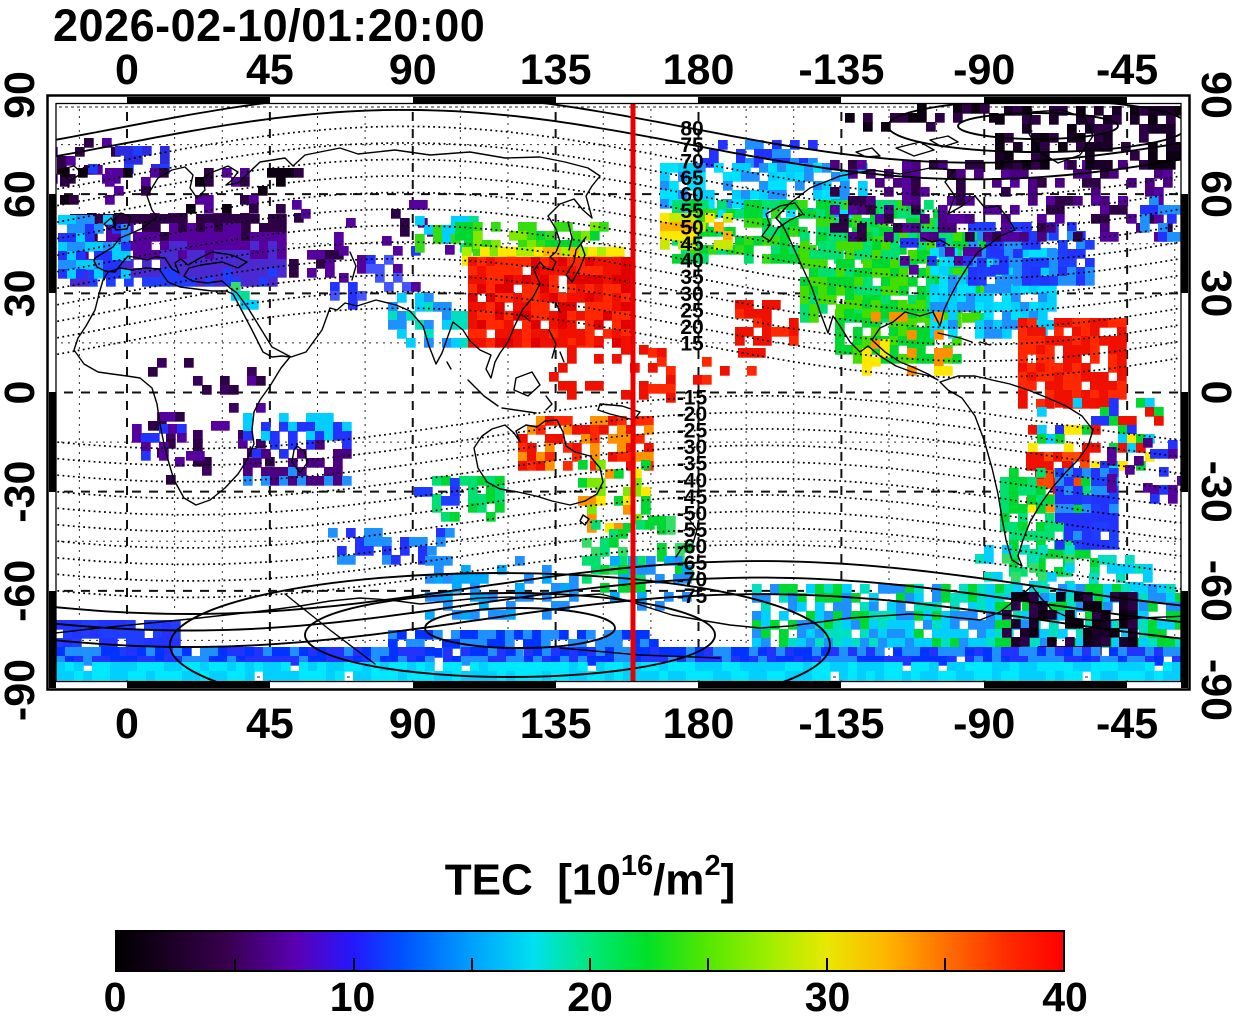 Image resolution: width=1235 pixels, height=1021 pixels. What do you see at coordinates (353, 964) in the screenshot?
I see `colorbar-minor-tick` at bounding box center [353, 964].